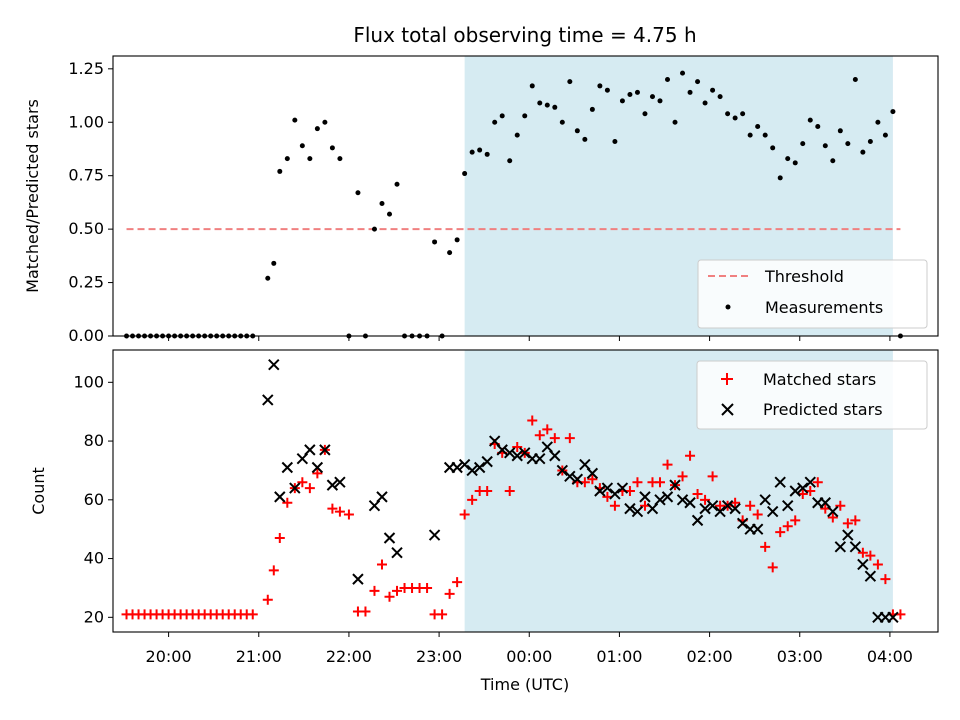 The height and width of the screenshot is (720, 960). I want to click on y-tick-label: 1.25, so click(86, 68).